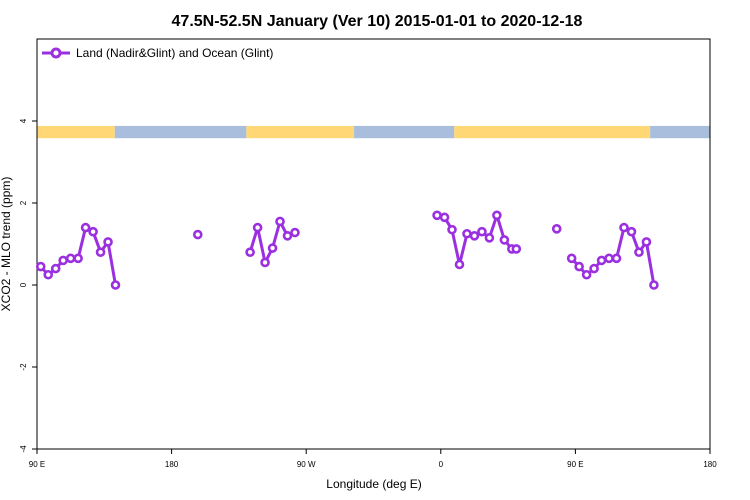 The height and width of the screenshot is (500, 750). What do you see at coordinates (6, 244) in the screenshot?
I see `y-axis-label: XCO2 - MLO trend (ppm)` at bounding box center [6, 244].